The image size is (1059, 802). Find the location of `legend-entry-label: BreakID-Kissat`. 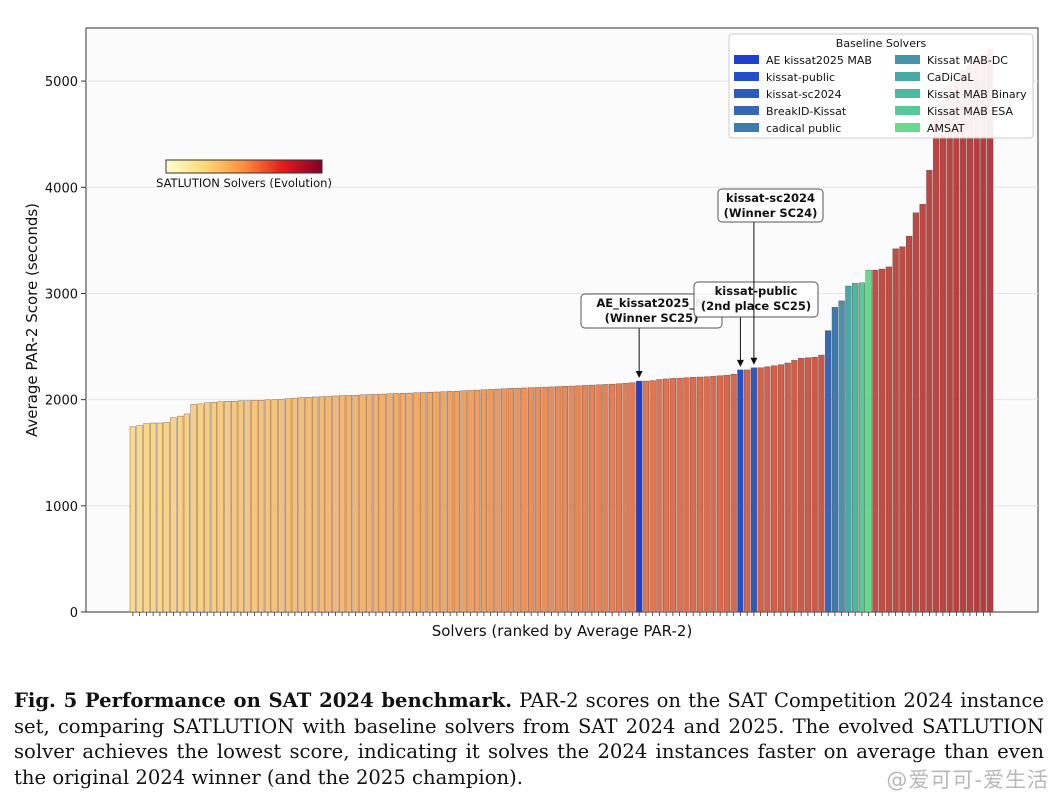

legend-entry-label: BreakID-Kissat is located at coordinates (806, 111).